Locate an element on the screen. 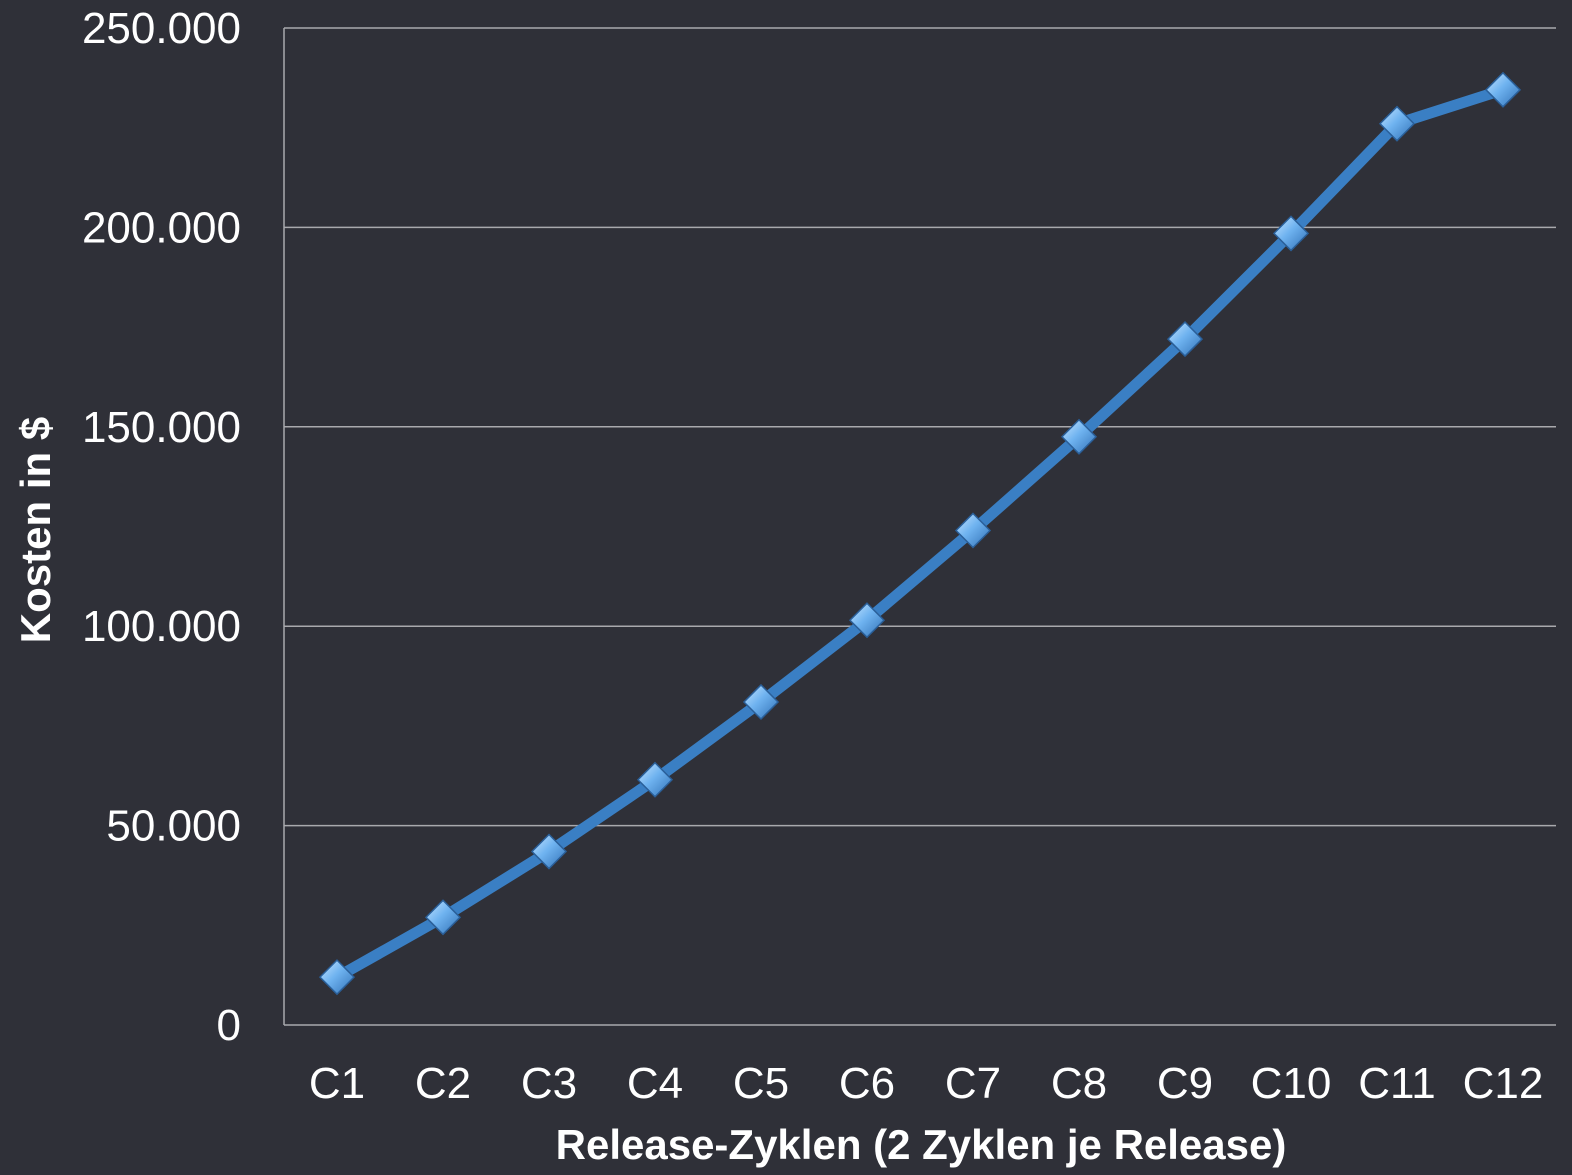 This screenshot has width=1572, height=1175. y-tick-label: 100.000 is located at coordinates (161, 626).